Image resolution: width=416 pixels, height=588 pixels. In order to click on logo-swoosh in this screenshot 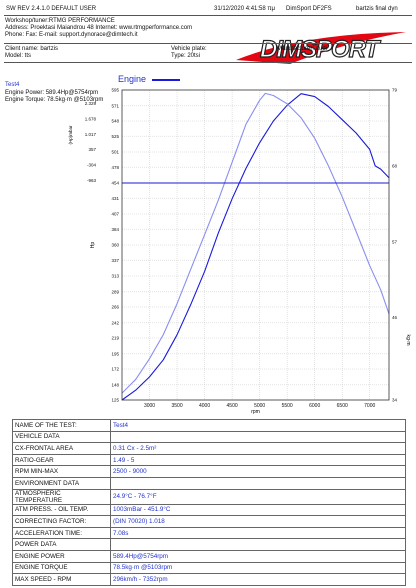, I will do `click(321, 48)`.